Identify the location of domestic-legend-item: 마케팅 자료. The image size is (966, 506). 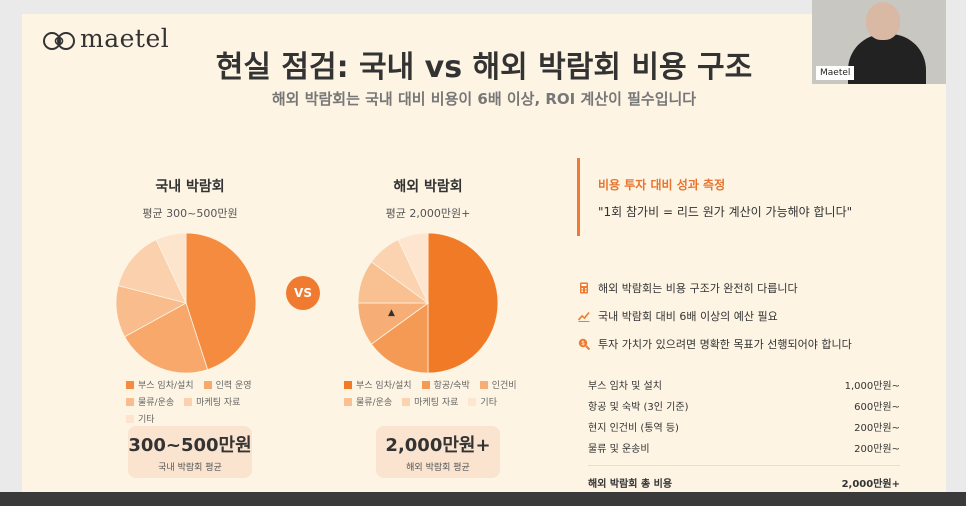
(212, 401).